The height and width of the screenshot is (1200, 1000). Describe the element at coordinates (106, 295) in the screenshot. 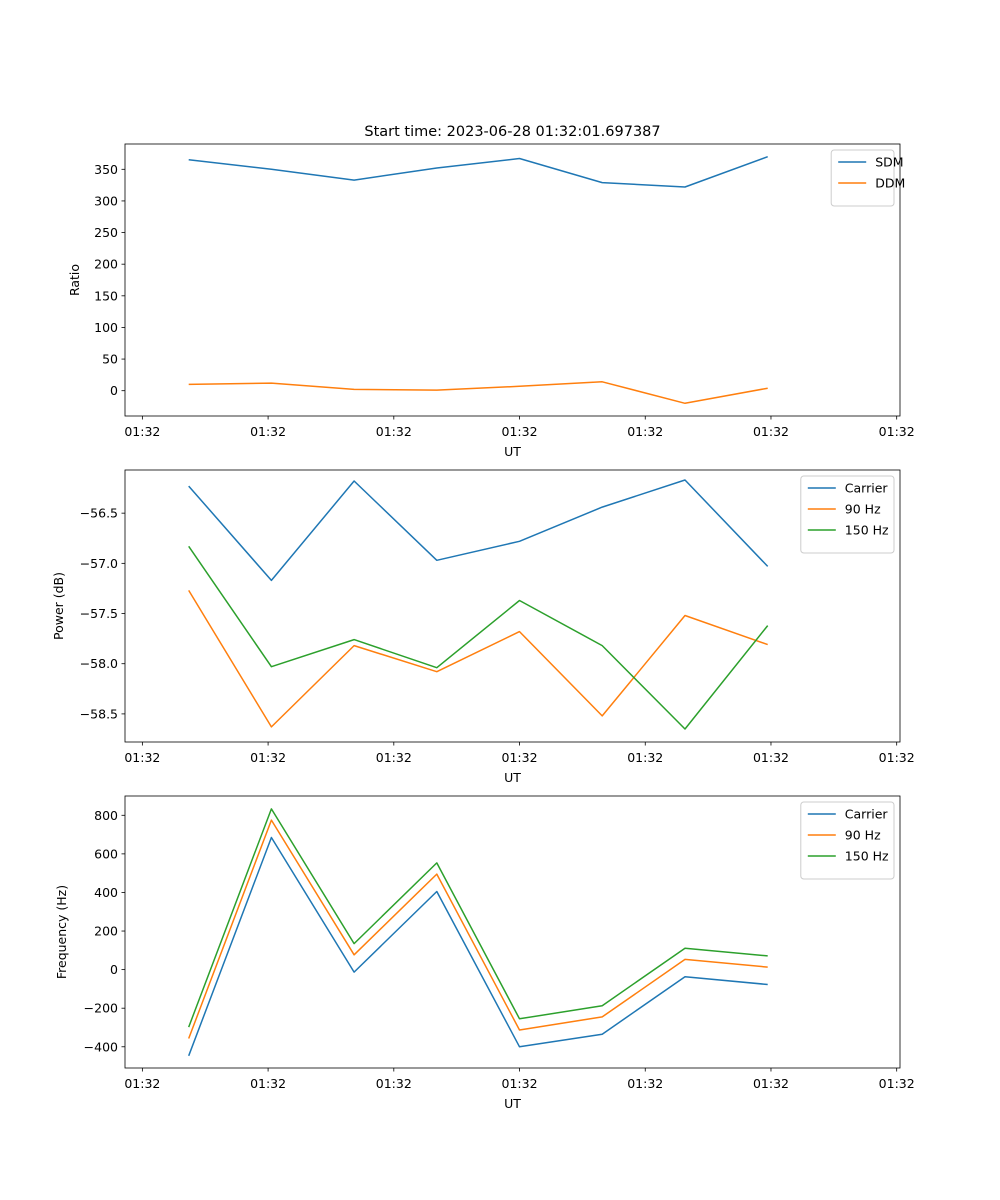

I see `y-tick-label: 150` at that location.